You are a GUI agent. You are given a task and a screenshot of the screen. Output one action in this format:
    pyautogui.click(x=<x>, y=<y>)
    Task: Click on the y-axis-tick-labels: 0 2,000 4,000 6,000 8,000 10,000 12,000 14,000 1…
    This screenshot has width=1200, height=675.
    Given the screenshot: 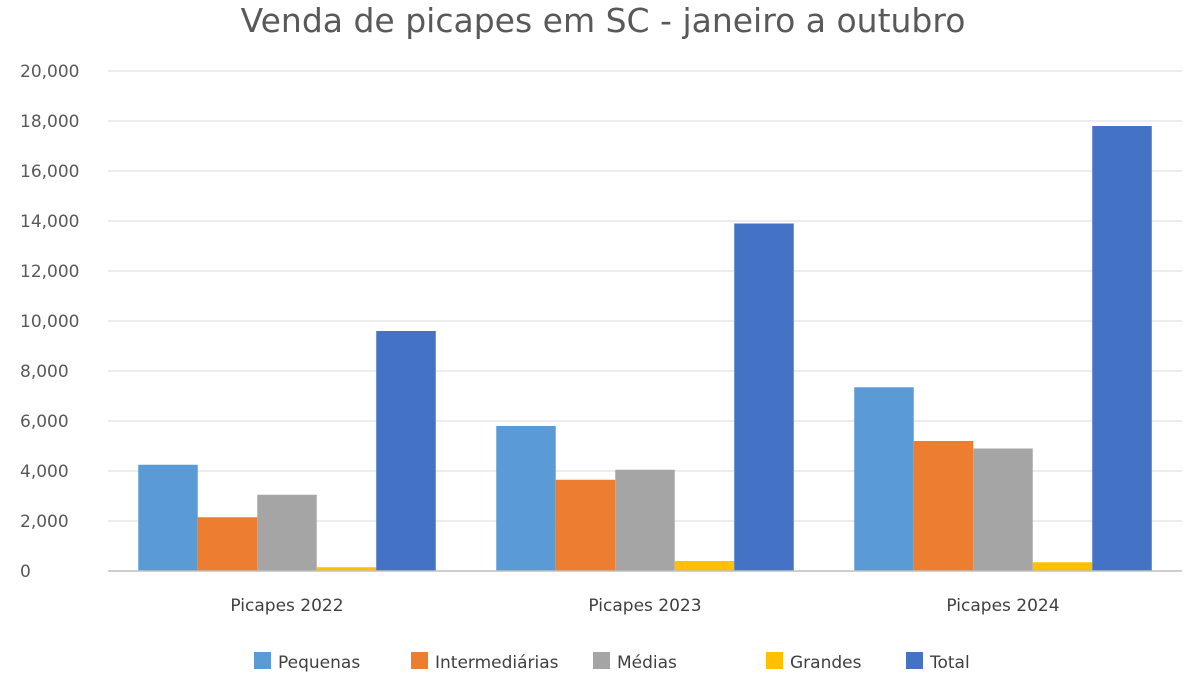 What is the action you would take?
    pyautogui.click(x=49, y=322)
    